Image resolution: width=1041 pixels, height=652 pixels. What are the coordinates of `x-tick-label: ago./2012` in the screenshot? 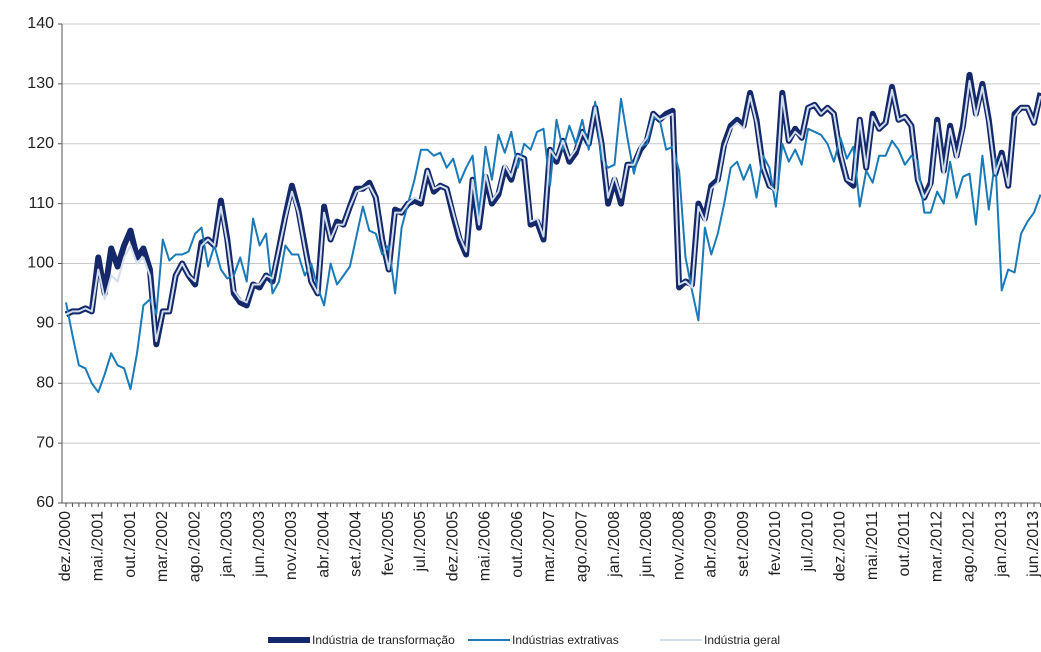 It's located at (969, 546).